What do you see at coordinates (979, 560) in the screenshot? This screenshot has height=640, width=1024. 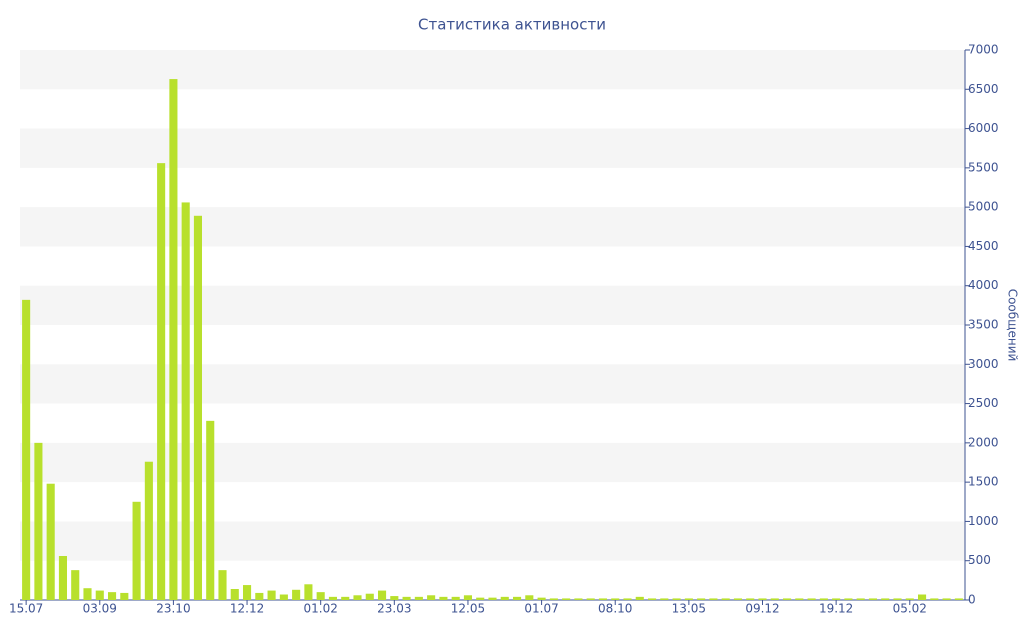 I see `y-tick-label: 500` at bounding box center [979, 560].